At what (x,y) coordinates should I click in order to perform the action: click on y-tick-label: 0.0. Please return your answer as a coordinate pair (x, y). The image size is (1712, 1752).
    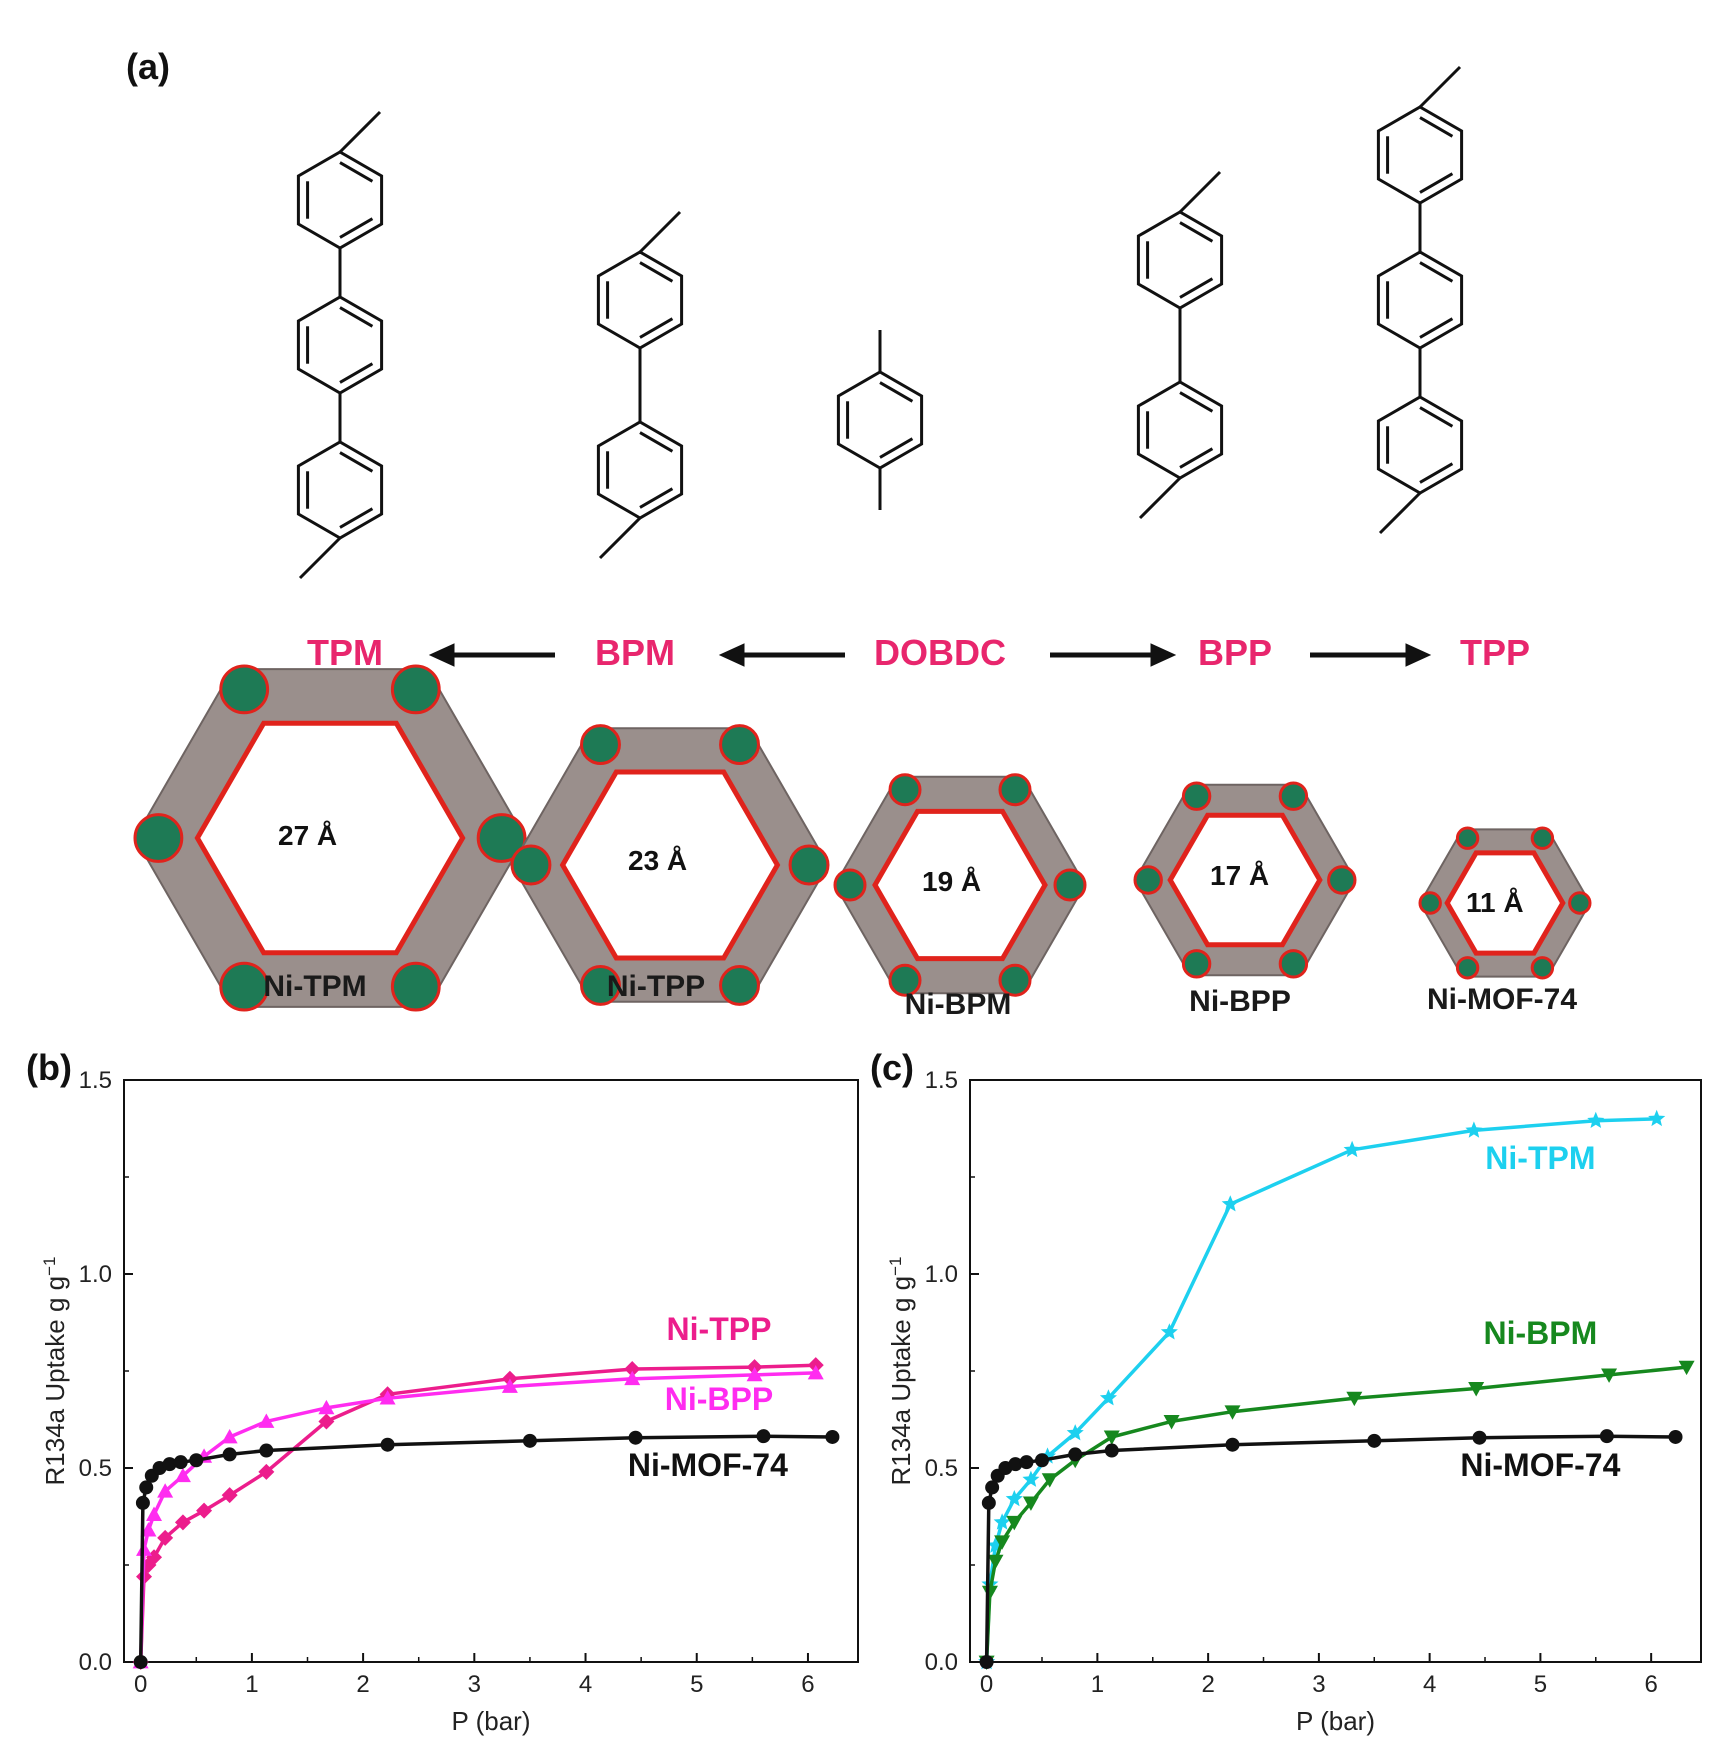
    Looking at the image, I should click on (941, 1662).